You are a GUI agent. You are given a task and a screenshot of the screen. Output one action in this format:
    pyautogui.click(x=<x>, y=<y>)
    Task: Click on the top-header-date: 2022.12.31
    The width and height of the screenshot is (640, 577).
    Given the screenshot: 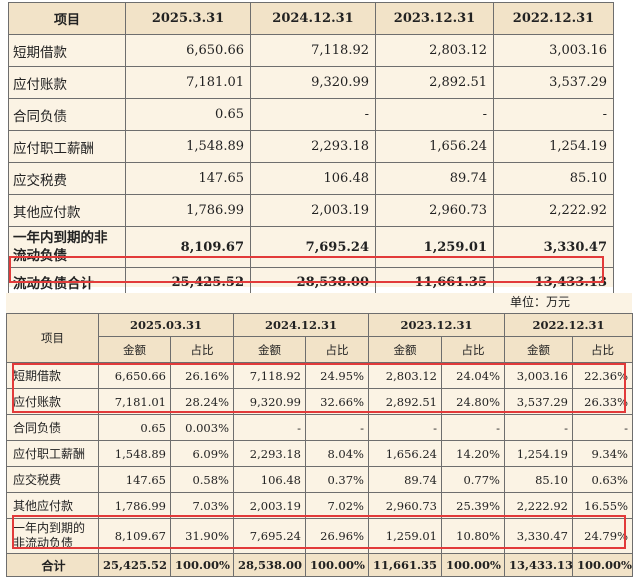 What is the action you would take?
    pyautogui.click(x=553, y=18)
    